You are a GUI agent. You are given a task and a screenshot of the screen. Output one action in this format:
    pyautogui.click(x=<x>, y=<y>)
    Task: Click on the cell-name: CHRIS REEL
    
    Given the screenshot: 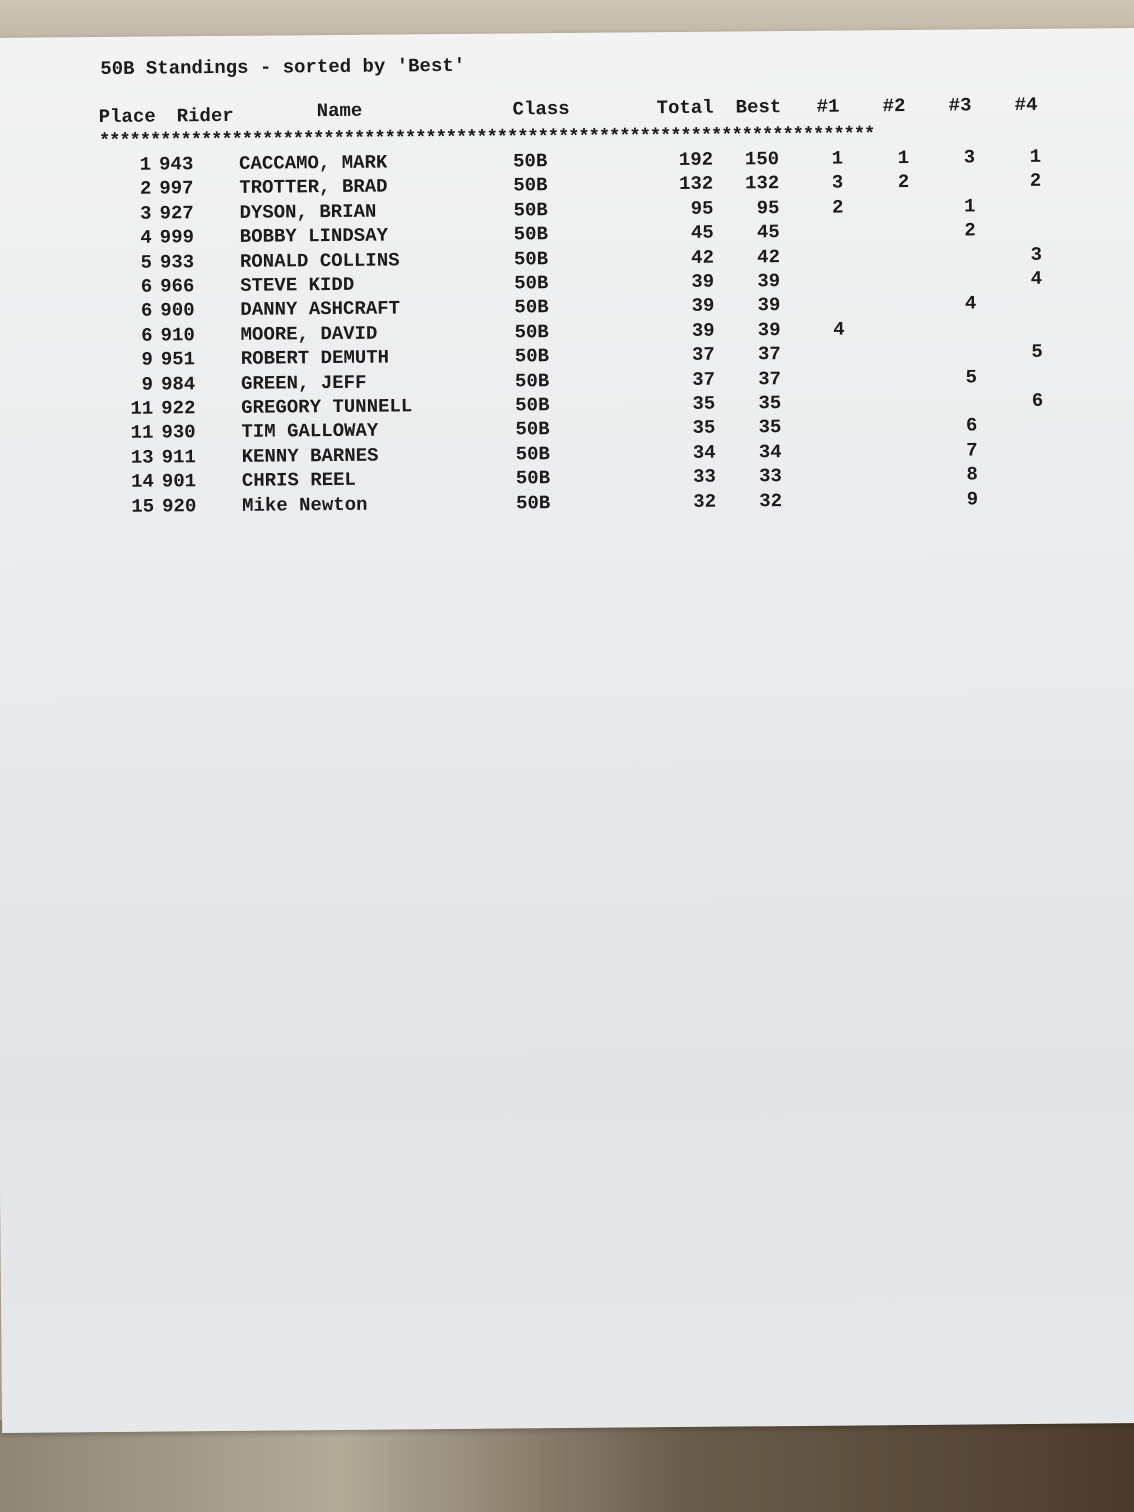 What is the action you would take?
    pyautogui.click(x=298, y=481)
    